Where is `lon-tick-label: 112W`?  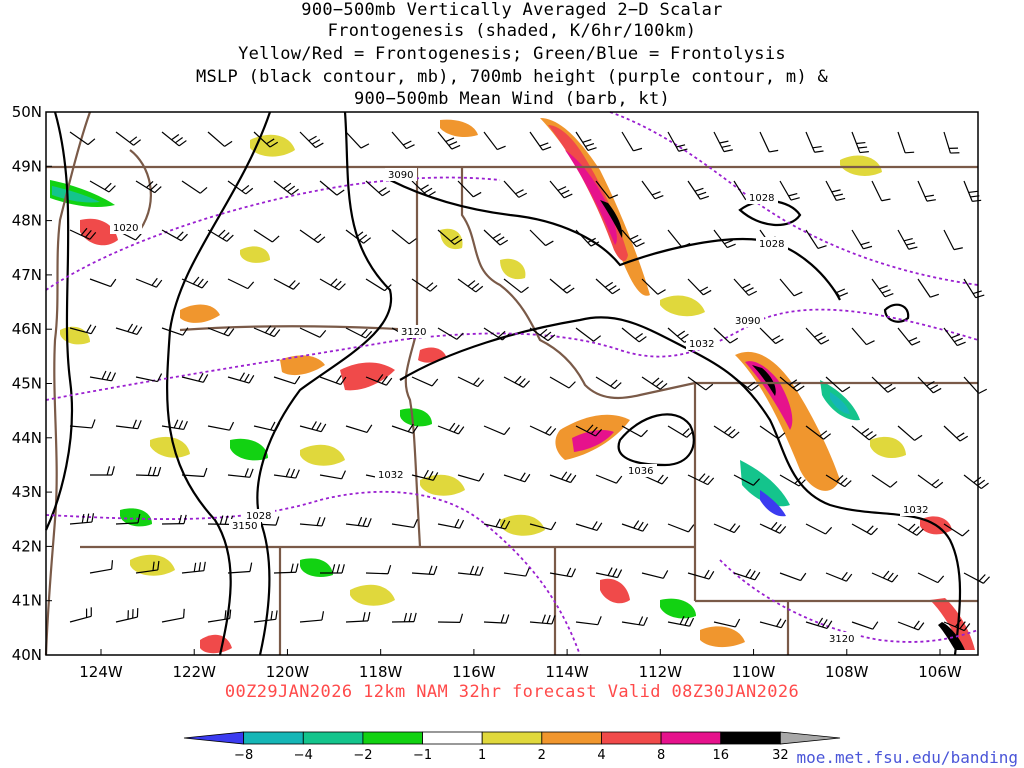 lon-tick-label: 112W is located at coordinates (661, 672).